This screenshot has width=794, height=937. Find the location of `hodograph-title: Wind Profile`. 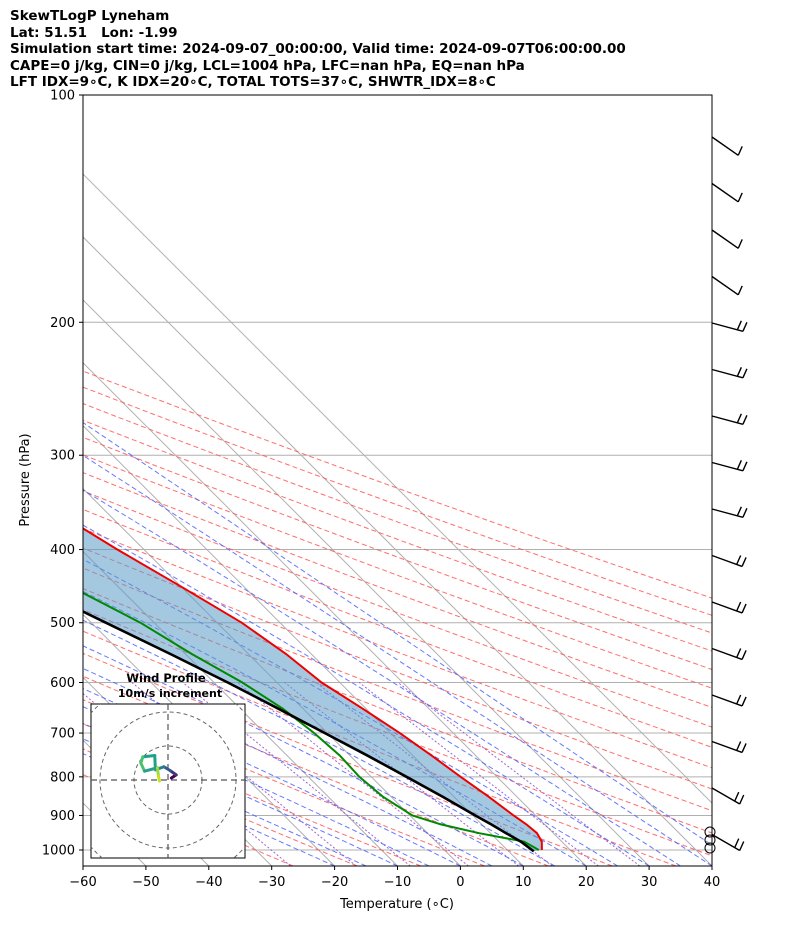

hodograph-title: Wind Profile is located at coordinates (166, 678).